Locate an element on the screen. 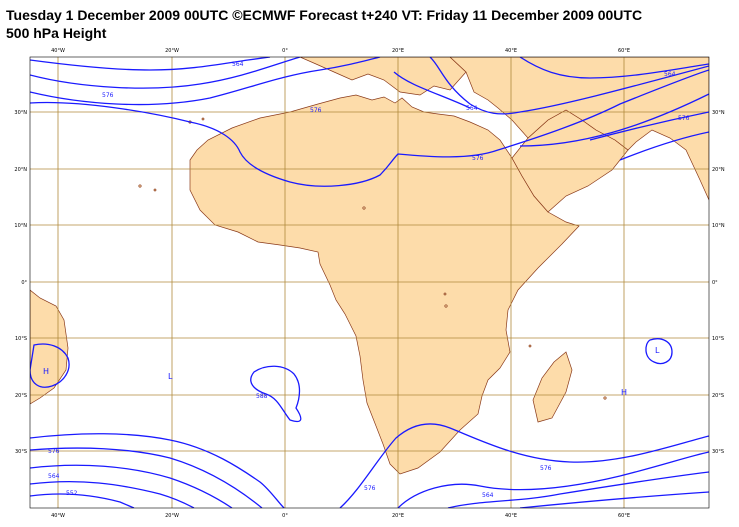  south-america-landmass is located at coordinates (49, 347).